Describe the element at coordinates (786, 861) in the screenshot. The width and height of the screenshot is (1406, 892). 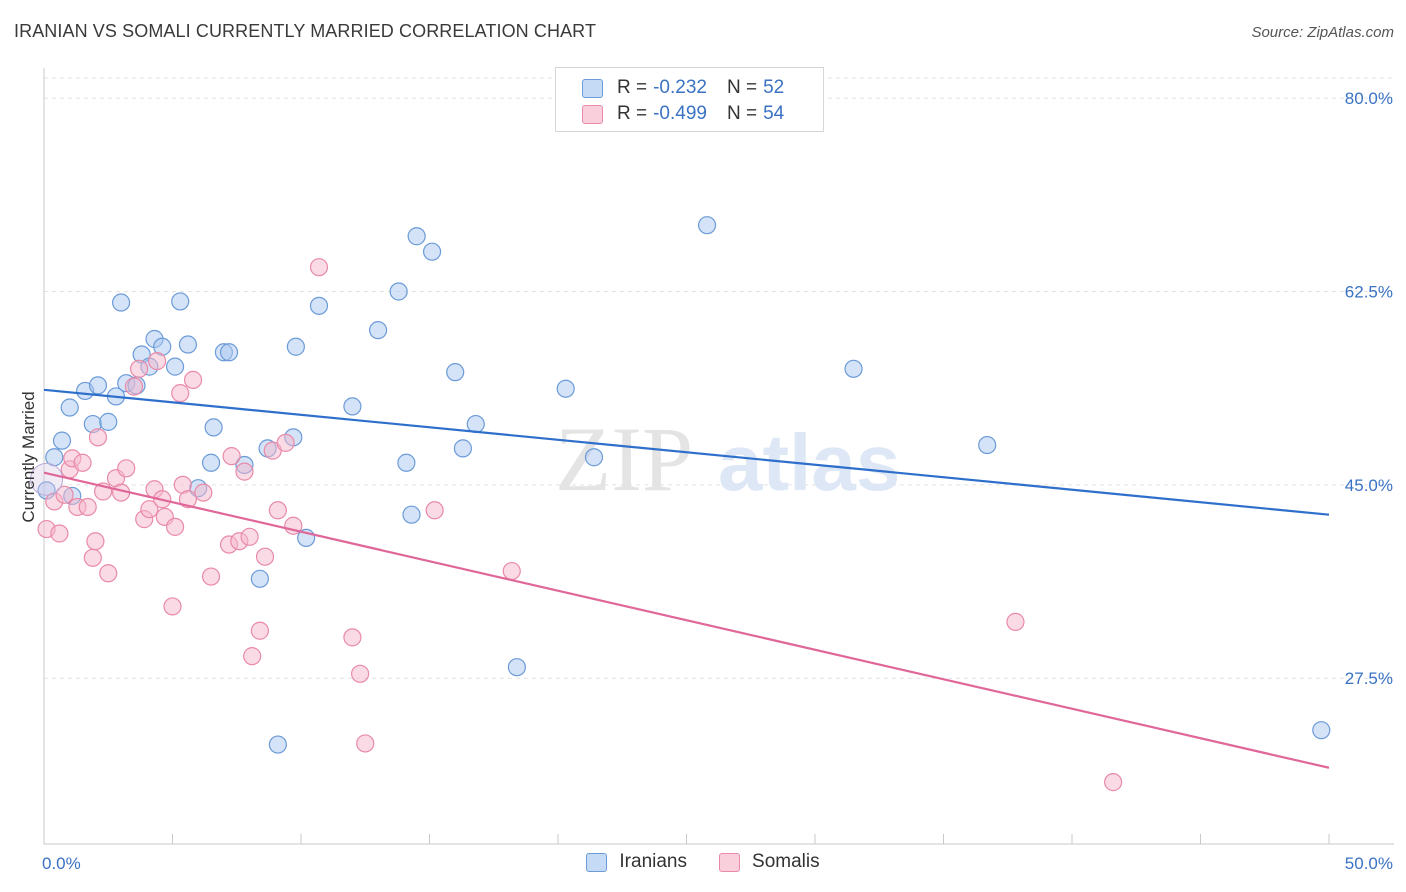
I see `series-label-somalis: Somalis` at that location.